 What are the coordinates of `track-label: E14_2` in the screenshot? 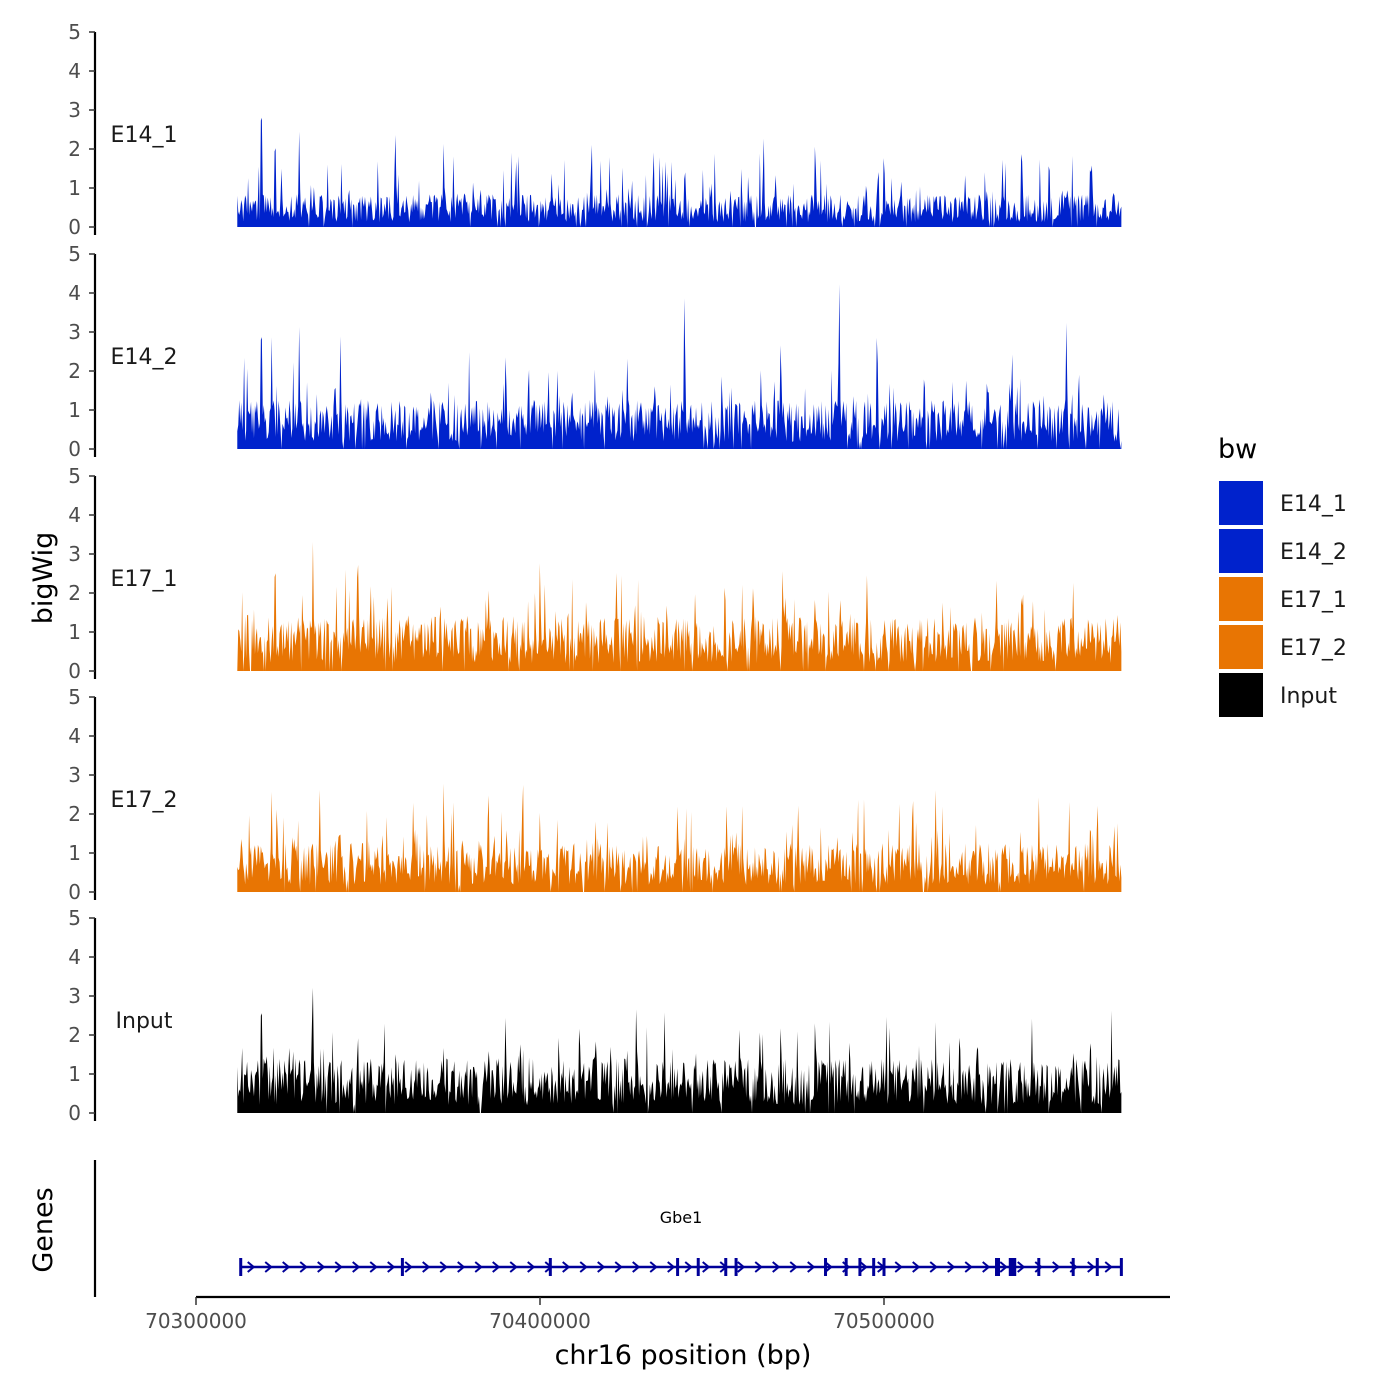 It's located at (144, 357).